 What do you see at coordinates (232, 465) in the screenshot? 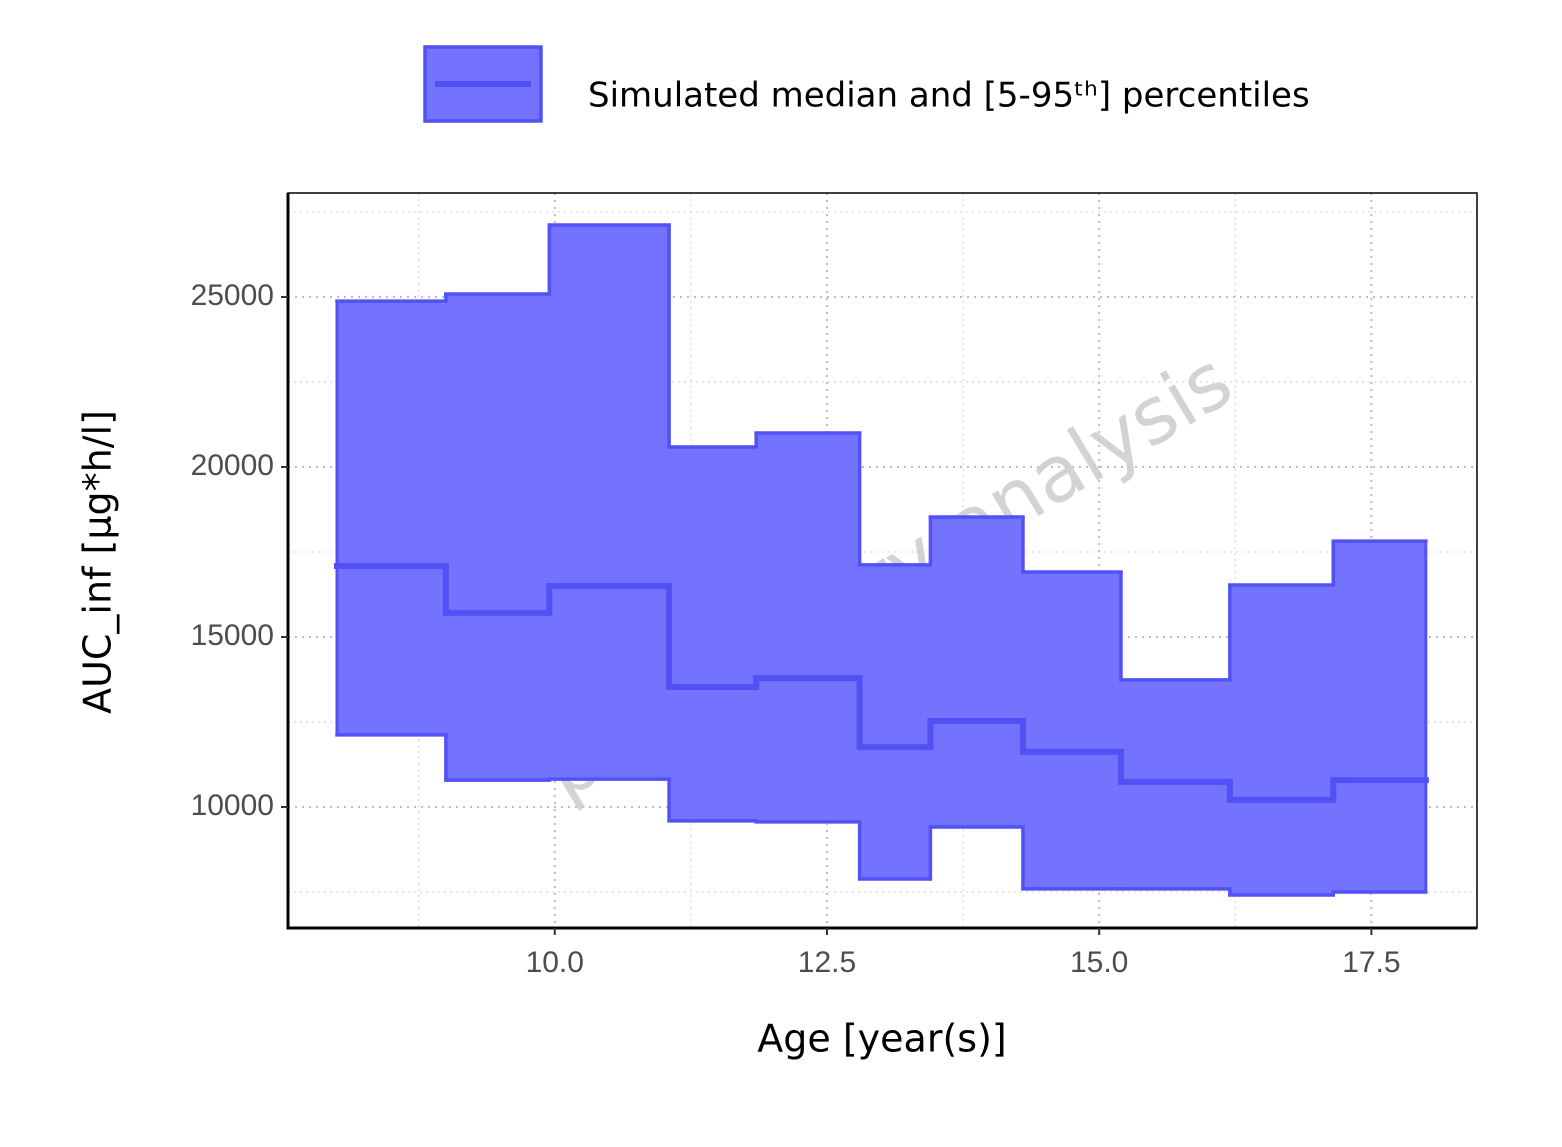
I see `y-tick-label: 20000` at bounding box center [232, 465].